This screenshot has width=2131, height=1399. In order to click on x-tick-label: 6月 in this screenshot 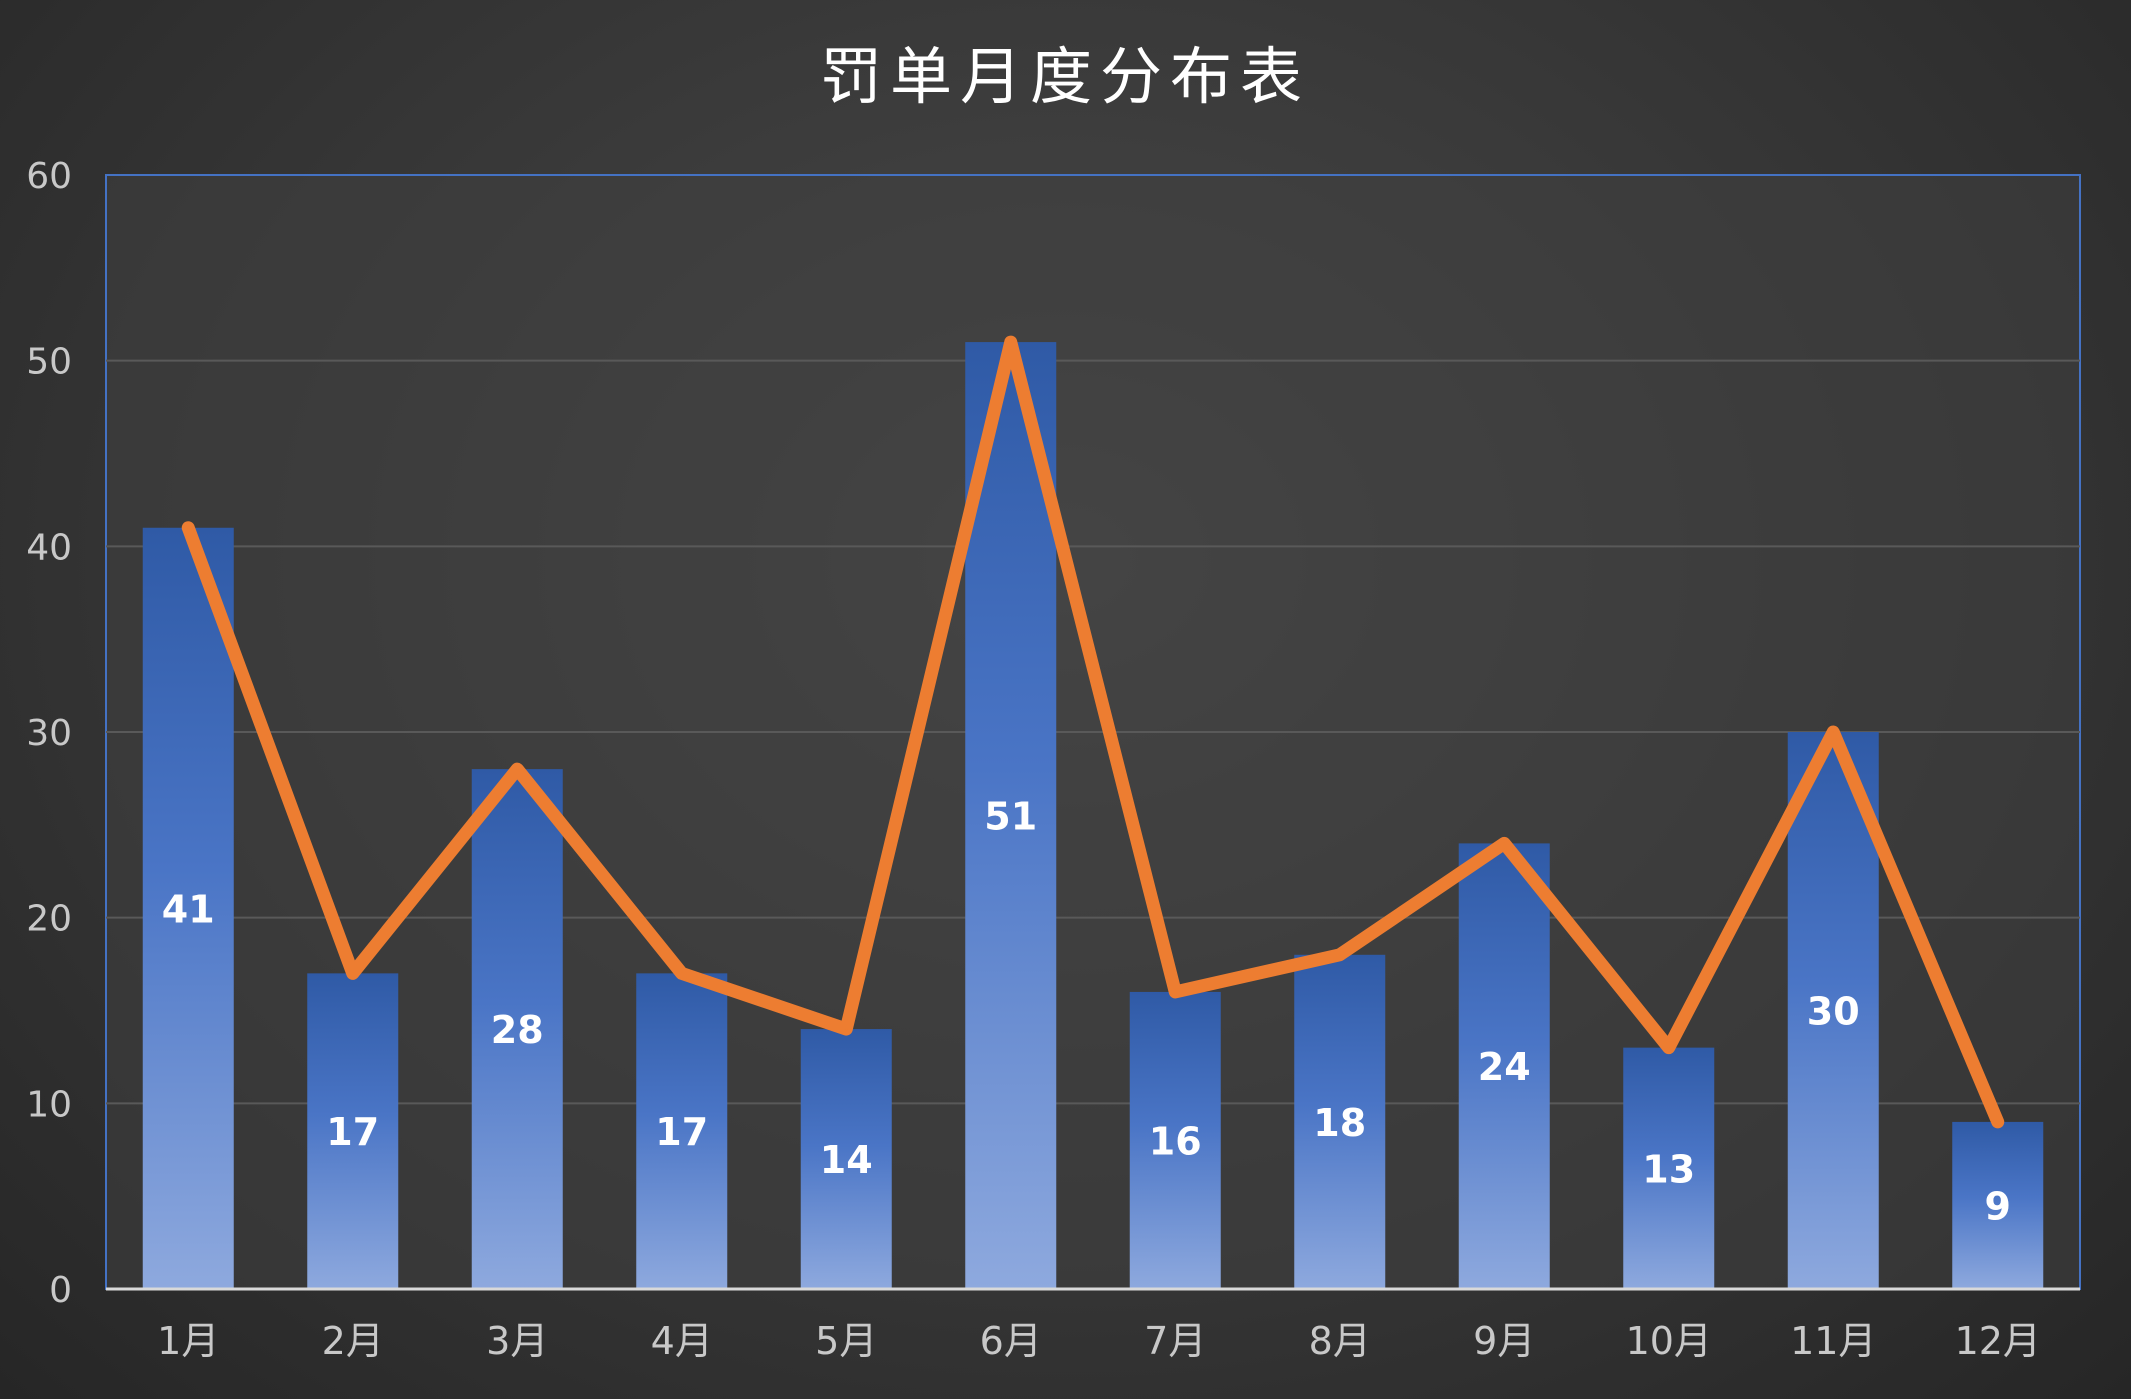, I will do `click(1011, 1341)`.